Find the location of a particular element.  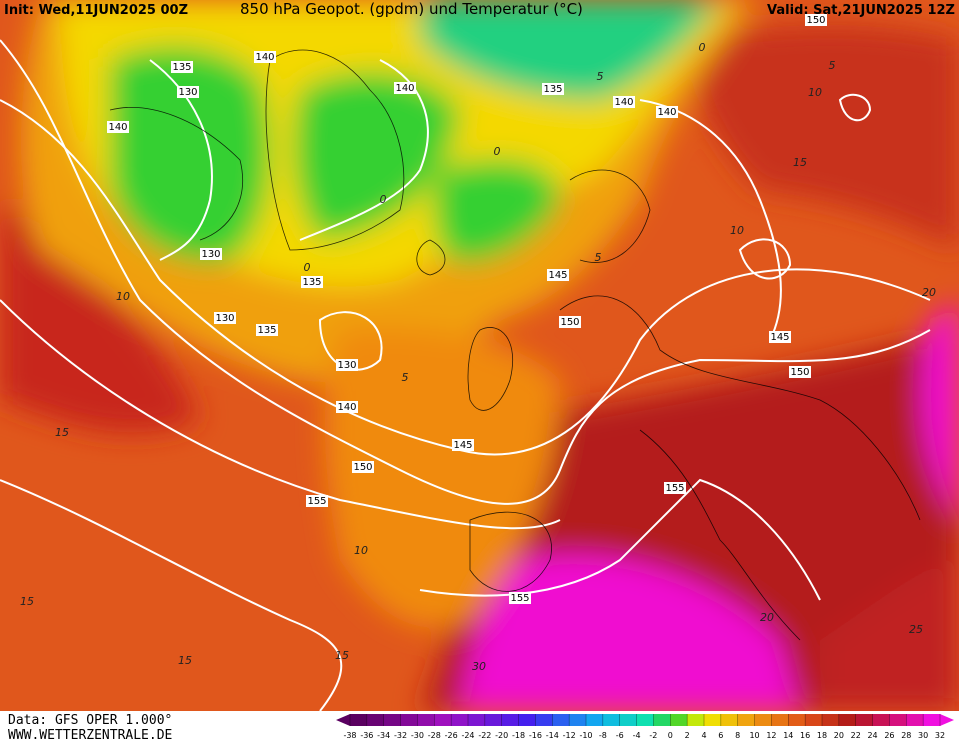

colorbar-label: -2 is located at coordinates (653, 735).